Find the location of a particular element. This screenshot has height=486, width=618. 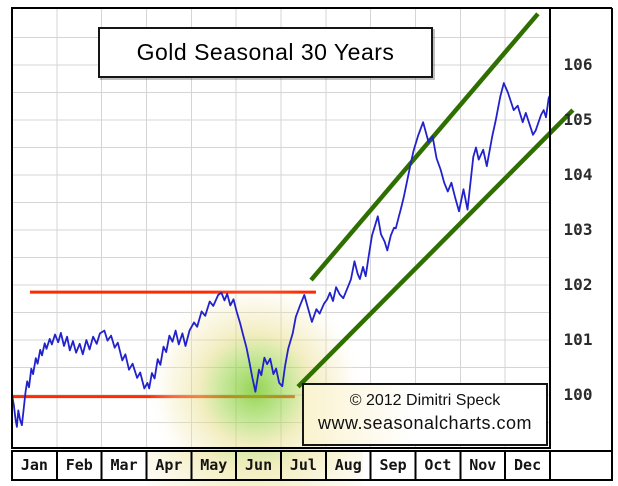

month-label-jul: Jul is located at coordinates (303, 465).